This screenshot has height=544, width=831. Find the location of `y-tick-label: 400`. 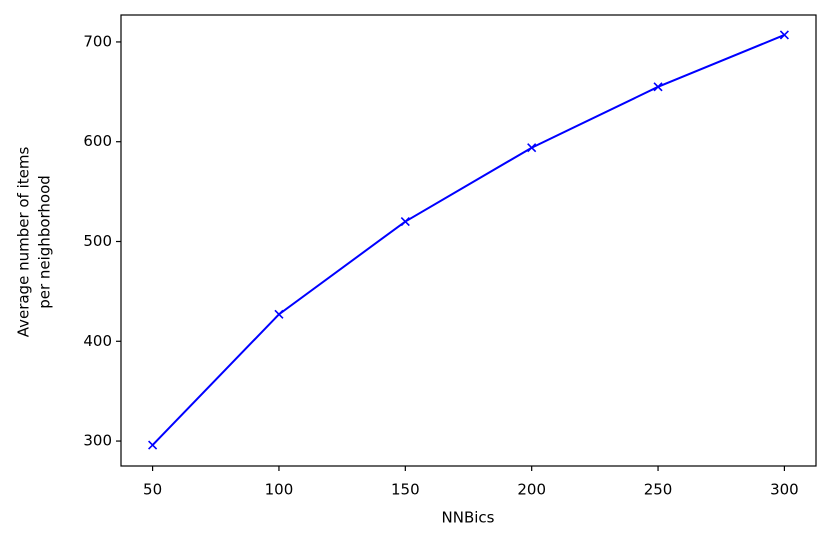

y-tick-label: 400 is located at coordinates (97, 341).